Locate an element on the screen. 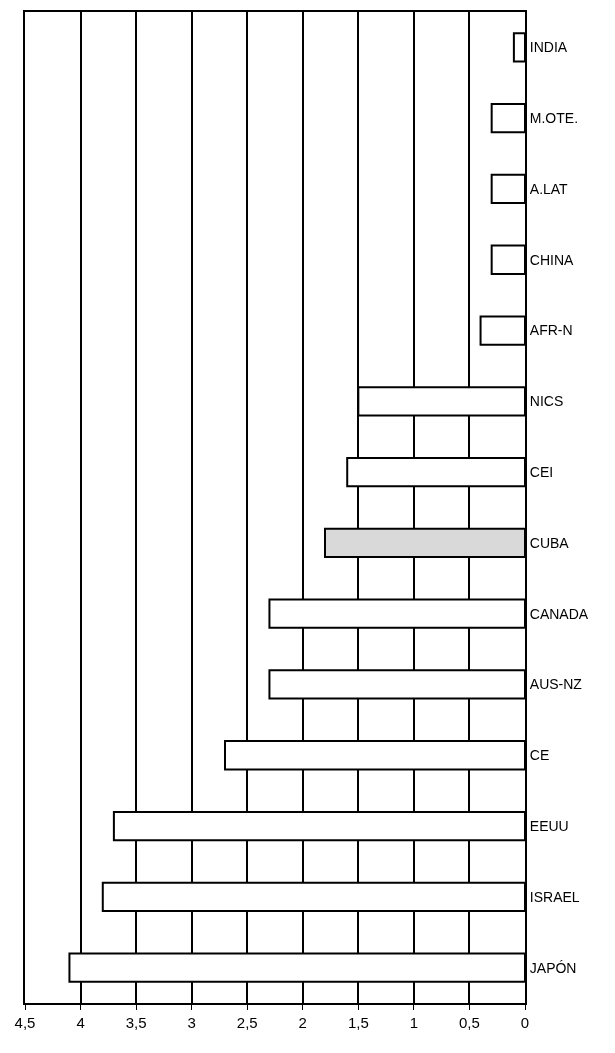  y-tick-label: M.OTE. is located at coordinates (554, 118).